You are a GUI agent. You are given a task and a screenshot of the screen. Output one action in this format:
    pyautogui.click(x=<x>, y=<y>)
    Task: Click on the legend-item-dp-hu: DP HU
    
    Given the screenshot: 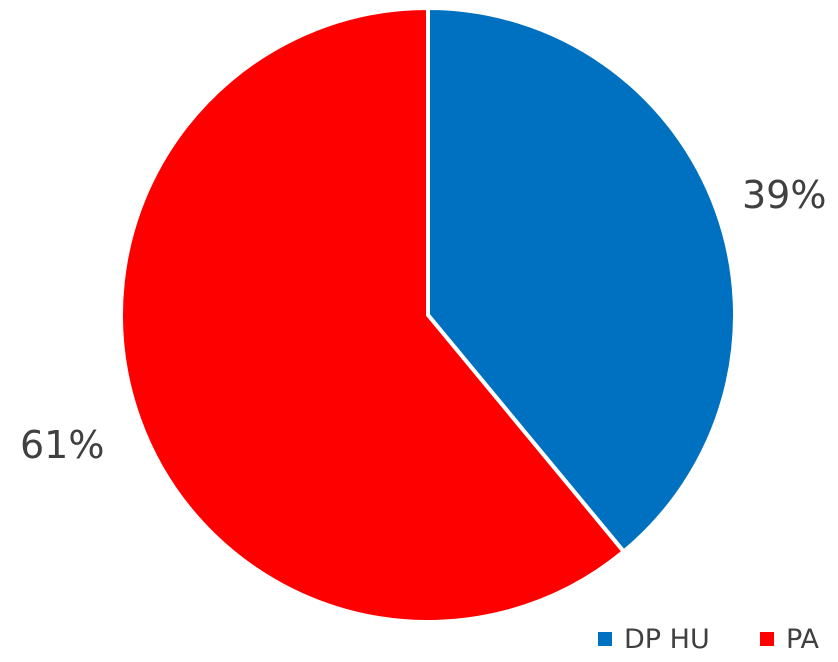 What is the action you would take?
    pyautogui.click(x=654, y=639)
    